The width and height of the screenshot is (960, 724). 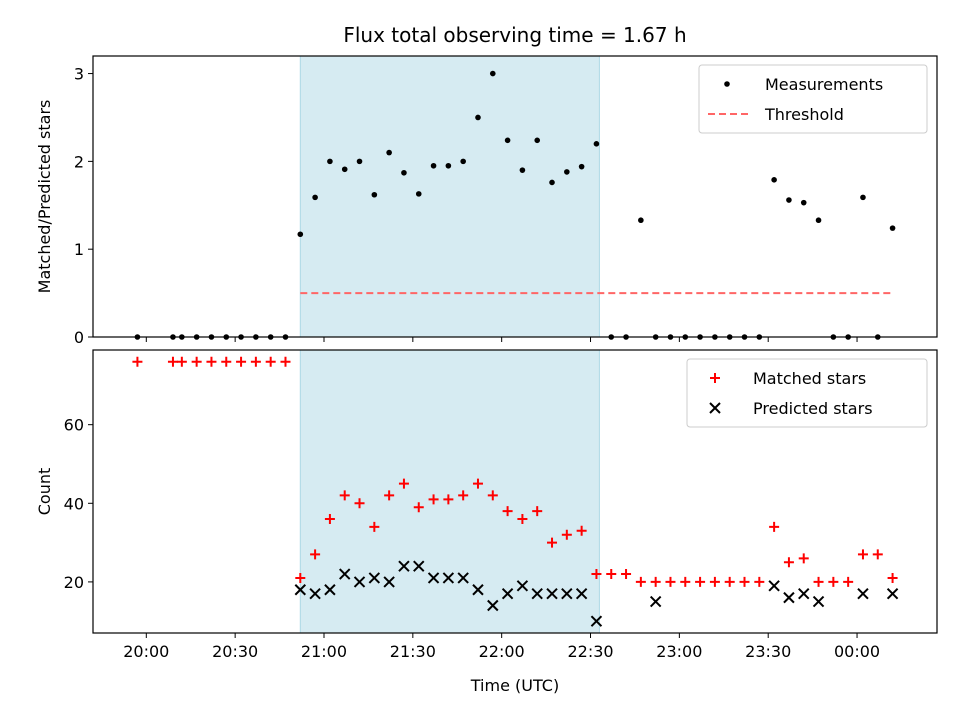 I want to click on y-tick-label: 60, so click(x=74, y=425).